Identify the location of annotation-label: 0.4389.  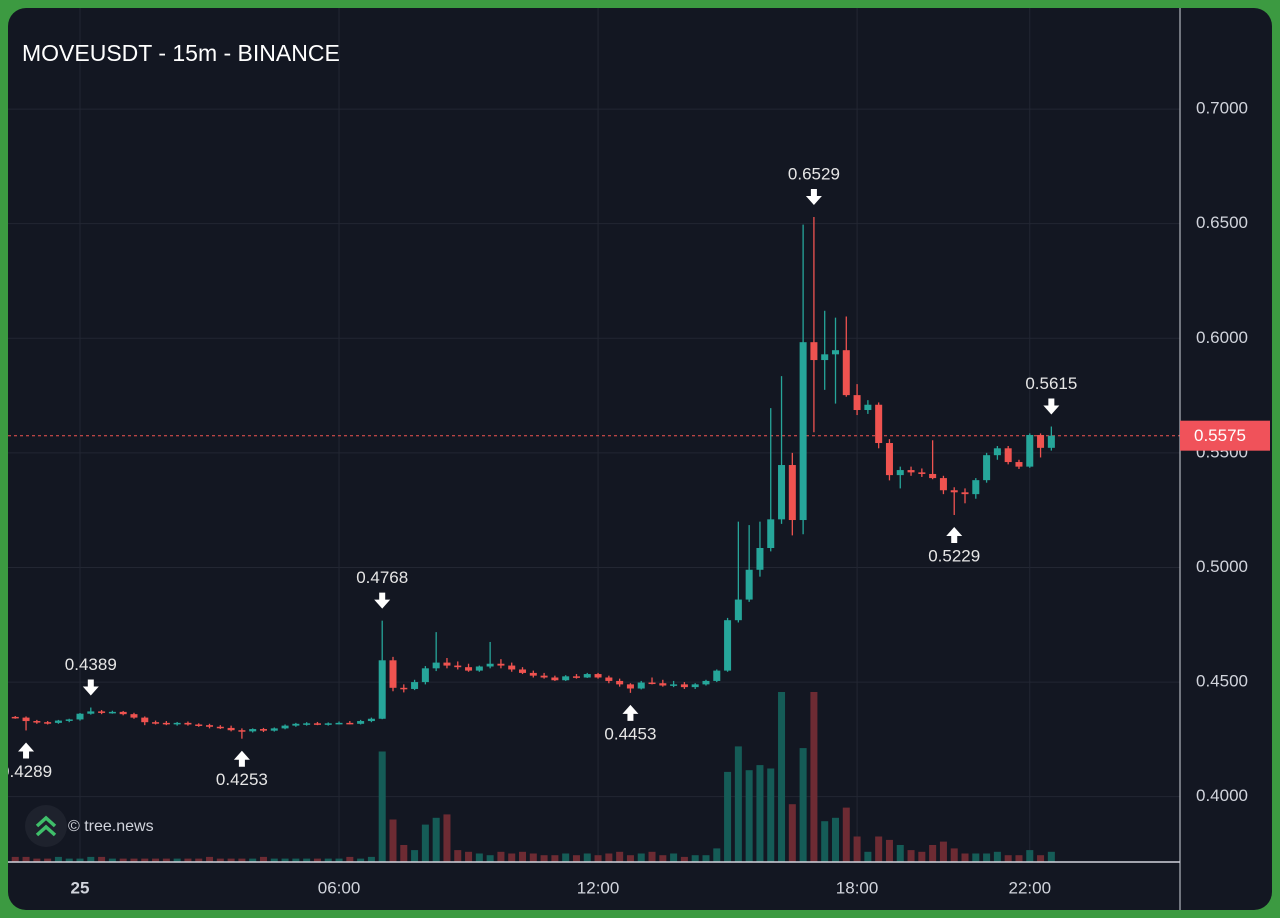
(91, 664).